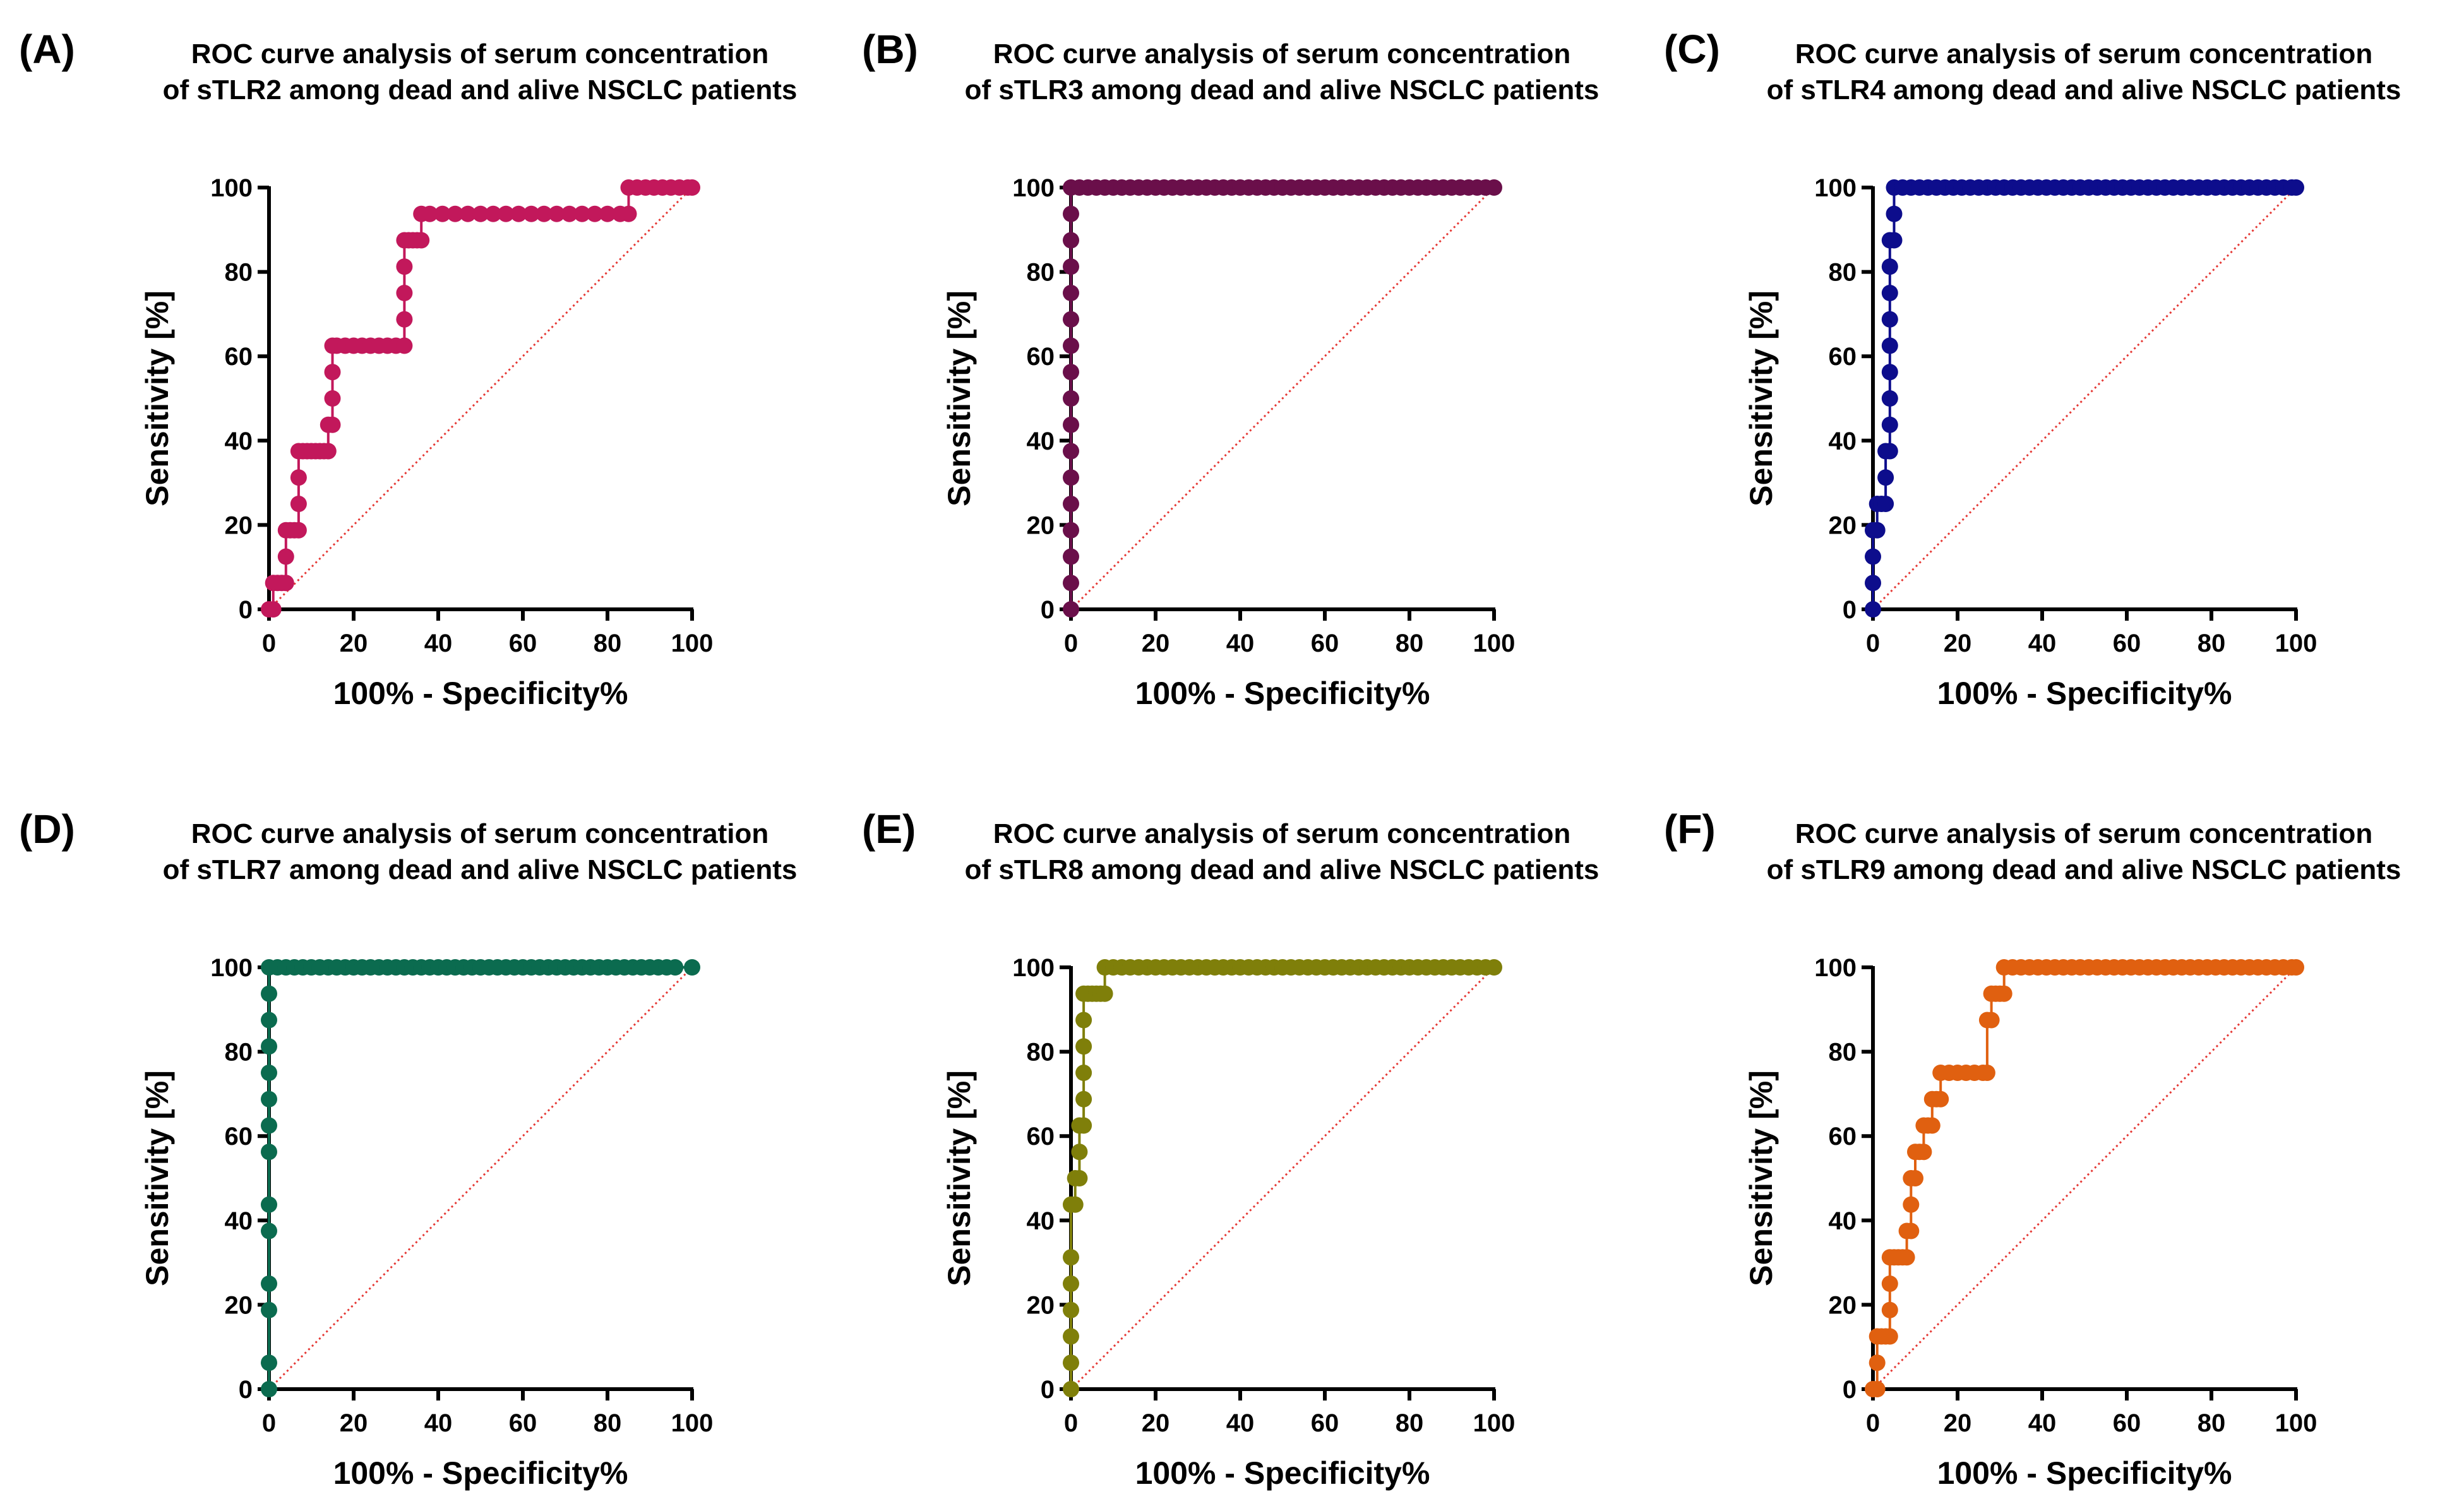 The height and width of the screenshot is (1511, 2464). Describe the element at coordinates (1692, 49) in the screenshot. I see `panel-letter: (C)` at that location.